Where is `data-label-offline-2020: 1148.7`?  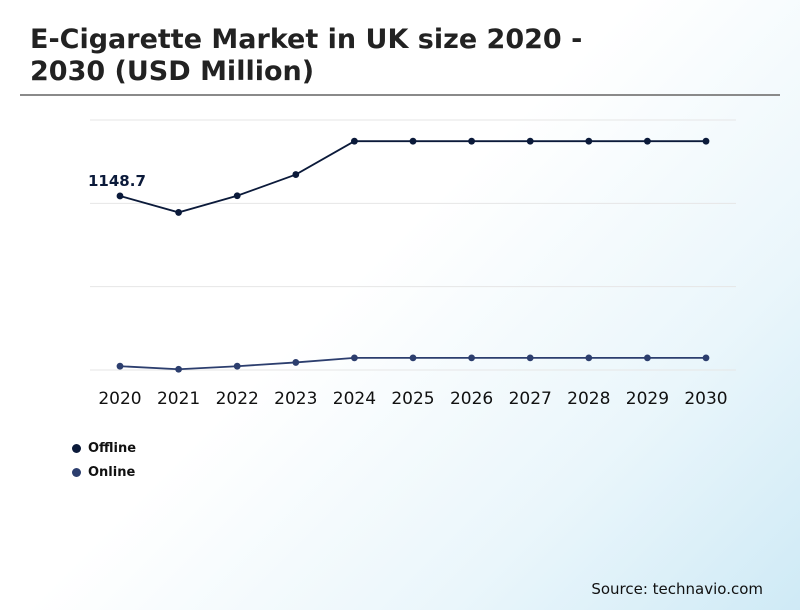 data-label-offline-2020: 1148.7 is located at coordinates (117, 181).